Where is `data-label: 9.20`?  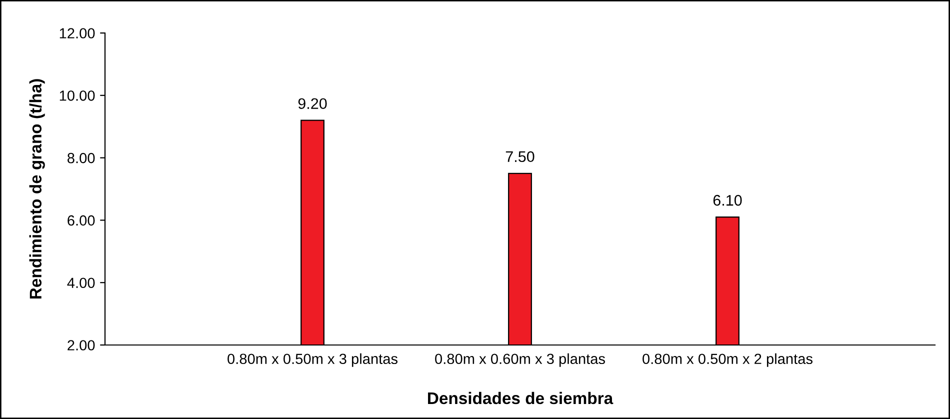 data-label: 9.20 is located at coordinates (312, 104).